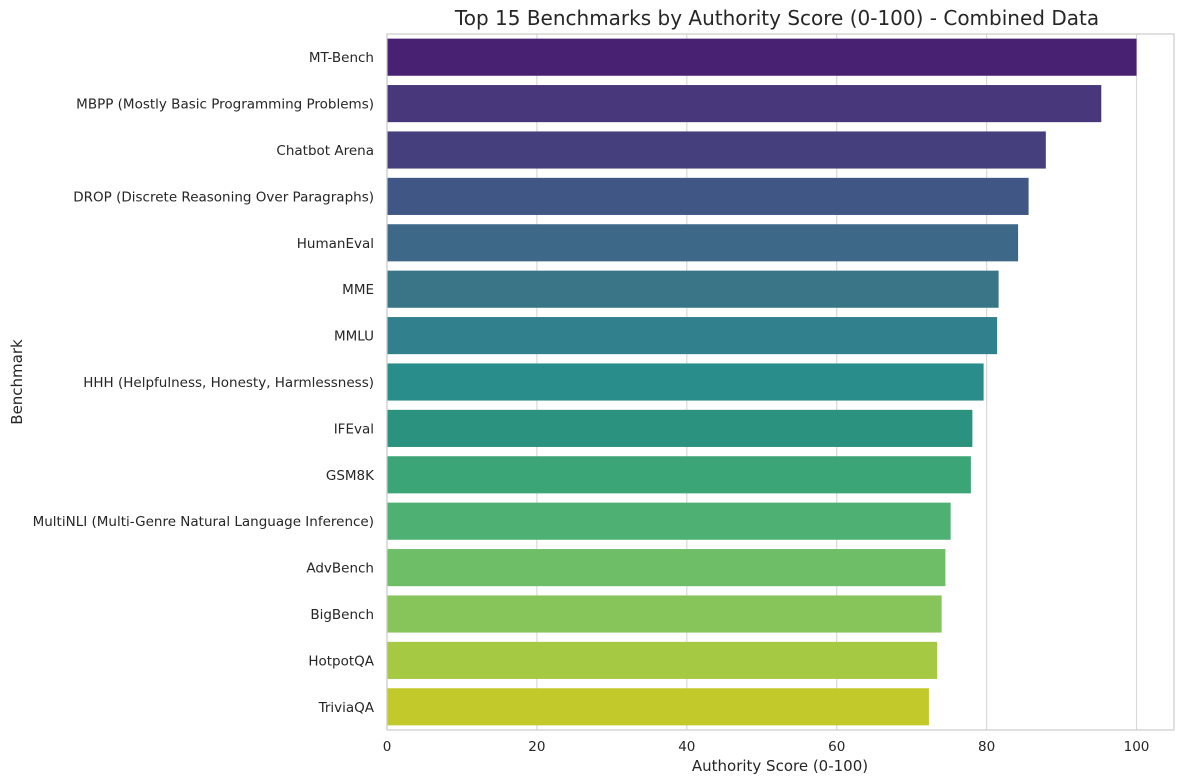 The width and height of the screenshot is (1184, 784). I want to click on y-category-label: HumanEval, so click(335, 244).